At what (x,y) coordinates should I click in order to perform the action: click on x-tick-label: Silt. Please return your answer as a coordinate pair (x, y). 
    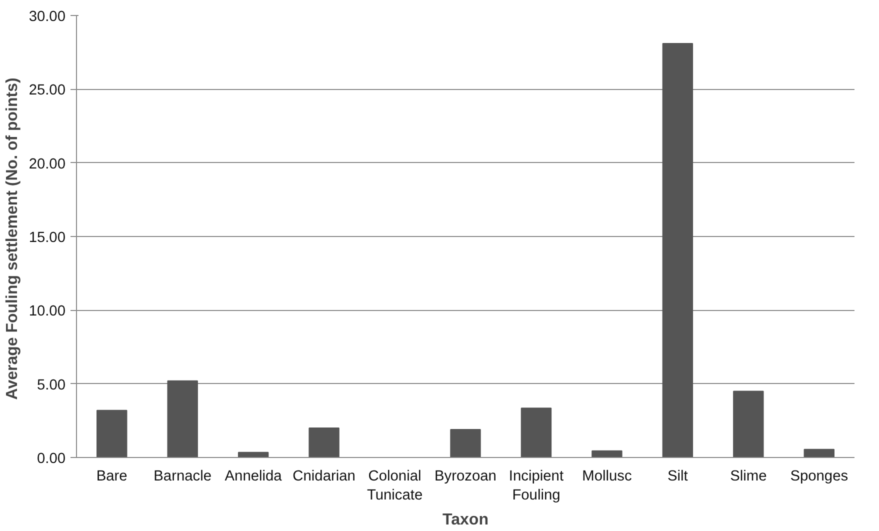
    Looking at the image, I should click on (678, 476).